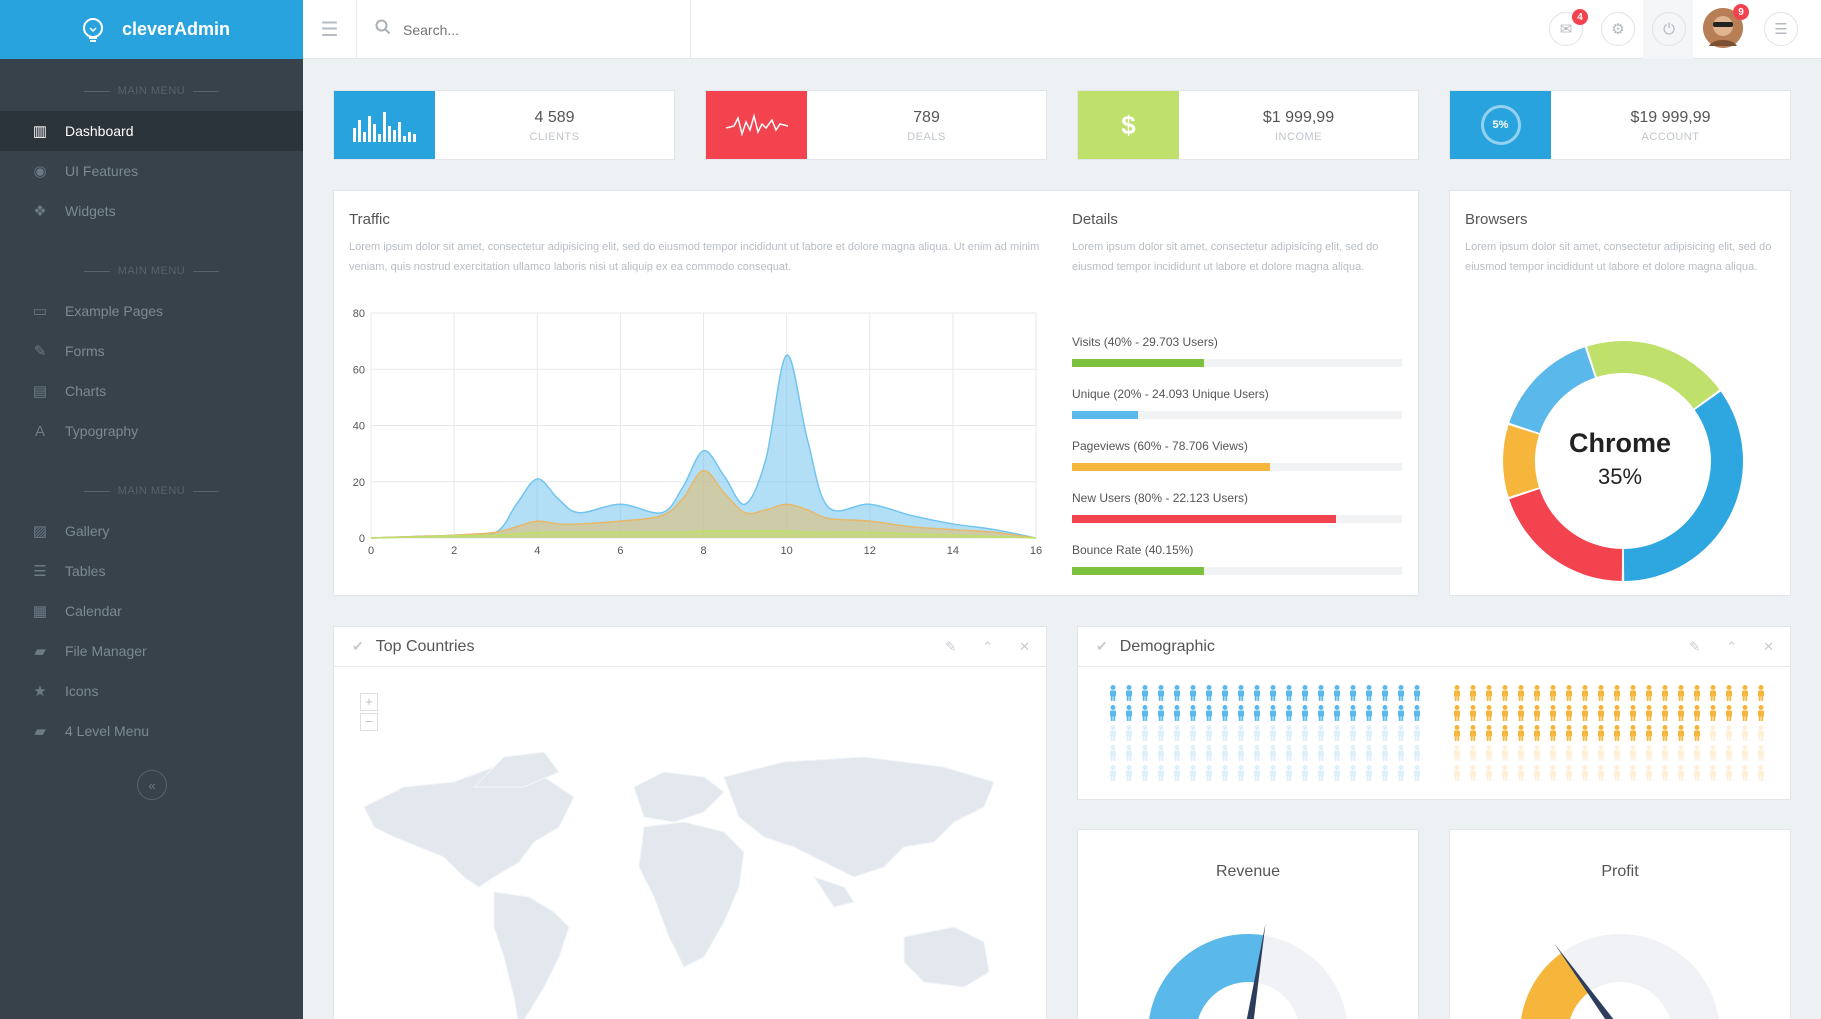  I want to click on sidebar-item-label: Charts, so click(86, 391).